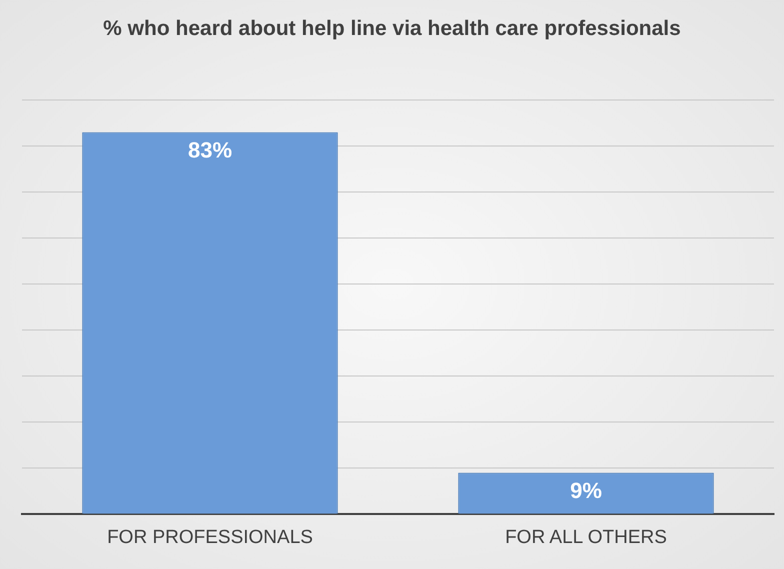 The width and height of the screenshot is (784, 569). I want to click on chart-title: % who heard about help line via health care professionals, so click(392, 29).